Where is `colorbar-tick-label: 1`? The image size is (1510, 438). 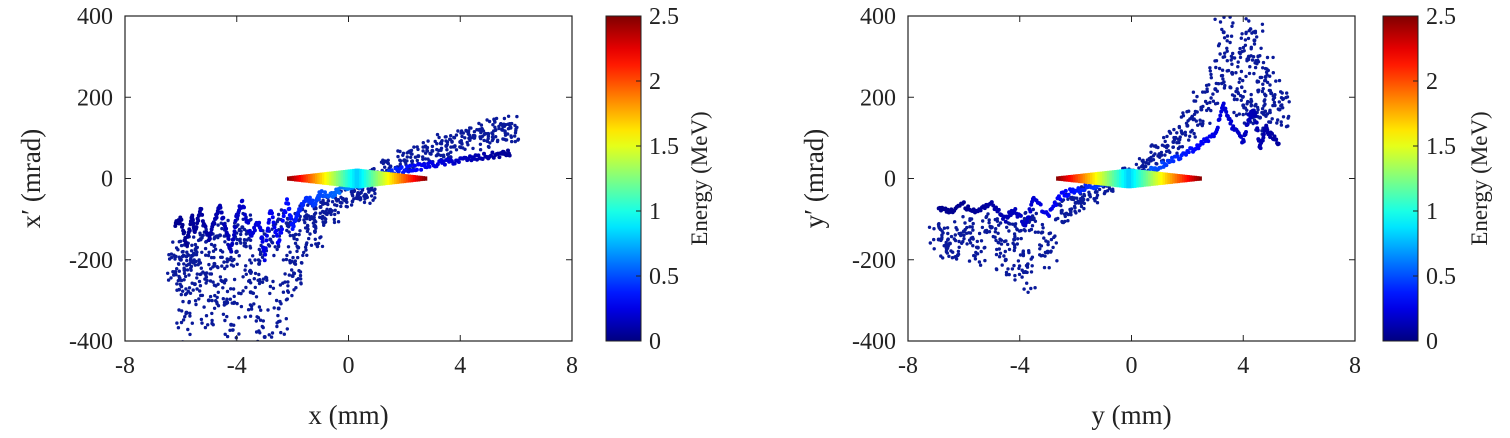
colorbar-tick-label: 1 is located at coordinates (655, 212).